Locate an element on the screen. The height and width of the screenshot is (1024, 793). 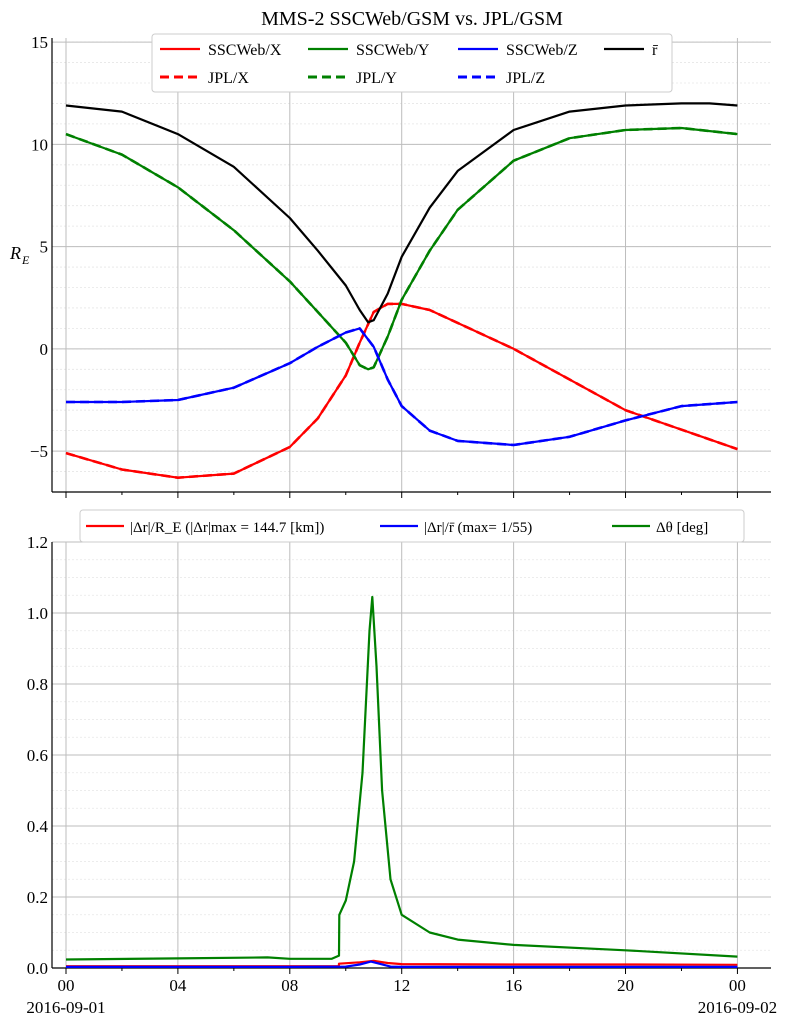
bottom-ytick-label: 0.4 is located at coordinates (38, 826).